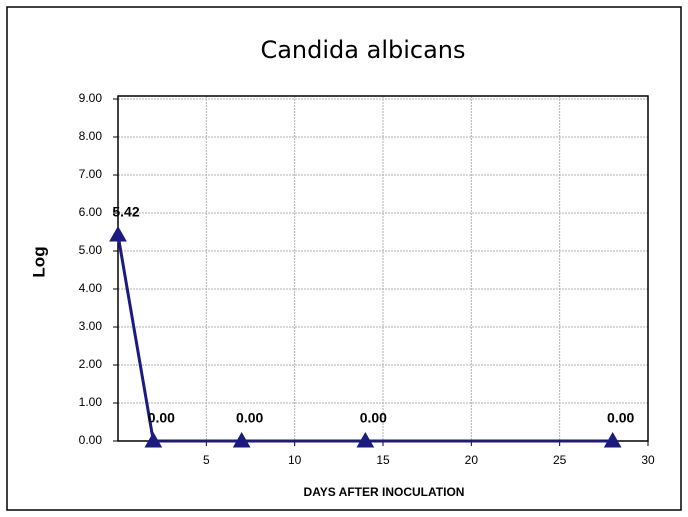 This screenshot has width=688, height=517. What do you see at coordinates (38, 261) in the screenshot?
I see `y-axis-label: Log` at bounding box center [38, 261].